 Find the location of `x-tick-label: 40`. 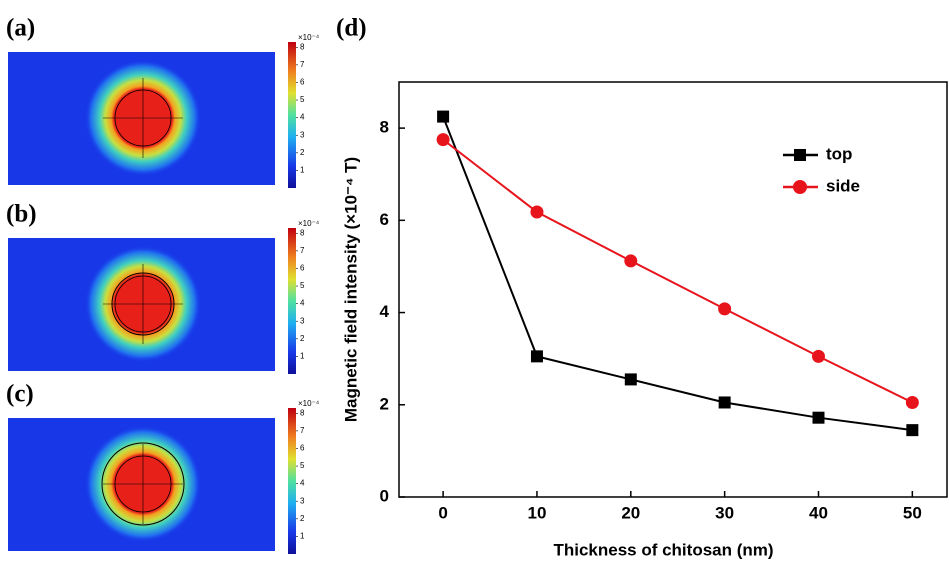

x-tick-label: 40 is located at coordinates (818, 512).